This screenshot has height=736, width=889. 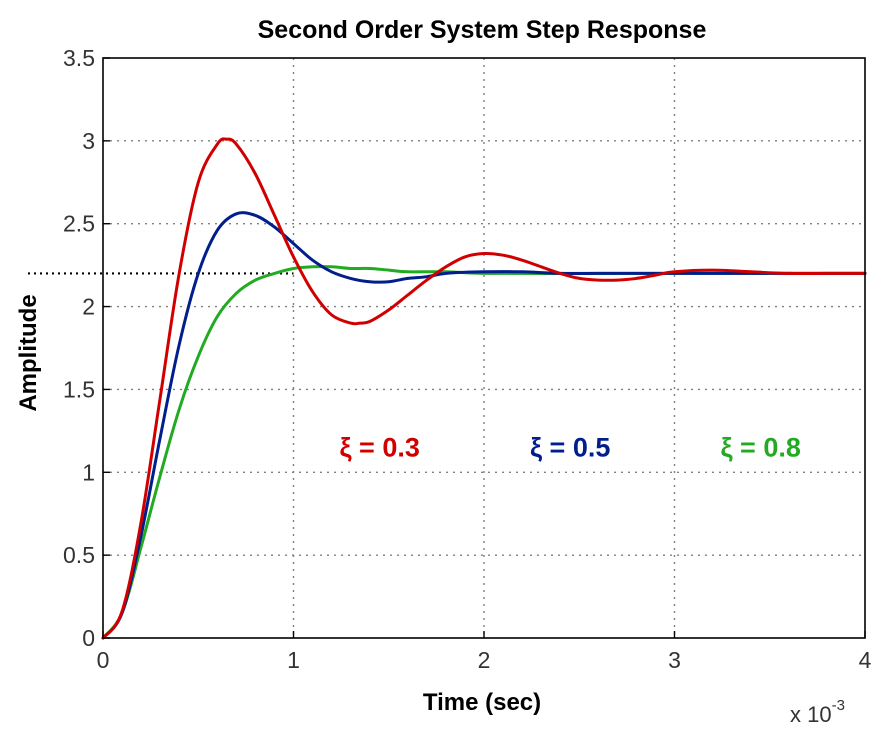 What do you see at coordinates (88, 638) in the screenshot?
I see `y-tick-label: 0` at bounding box center [88, 638].